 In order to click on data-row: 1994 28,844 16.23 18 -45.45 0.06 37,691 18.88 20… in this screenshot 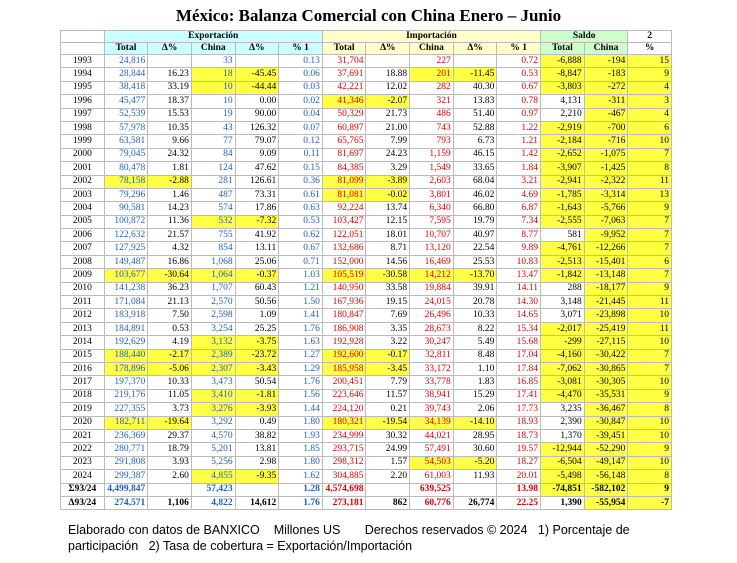, I will do `click(366, 74)`.